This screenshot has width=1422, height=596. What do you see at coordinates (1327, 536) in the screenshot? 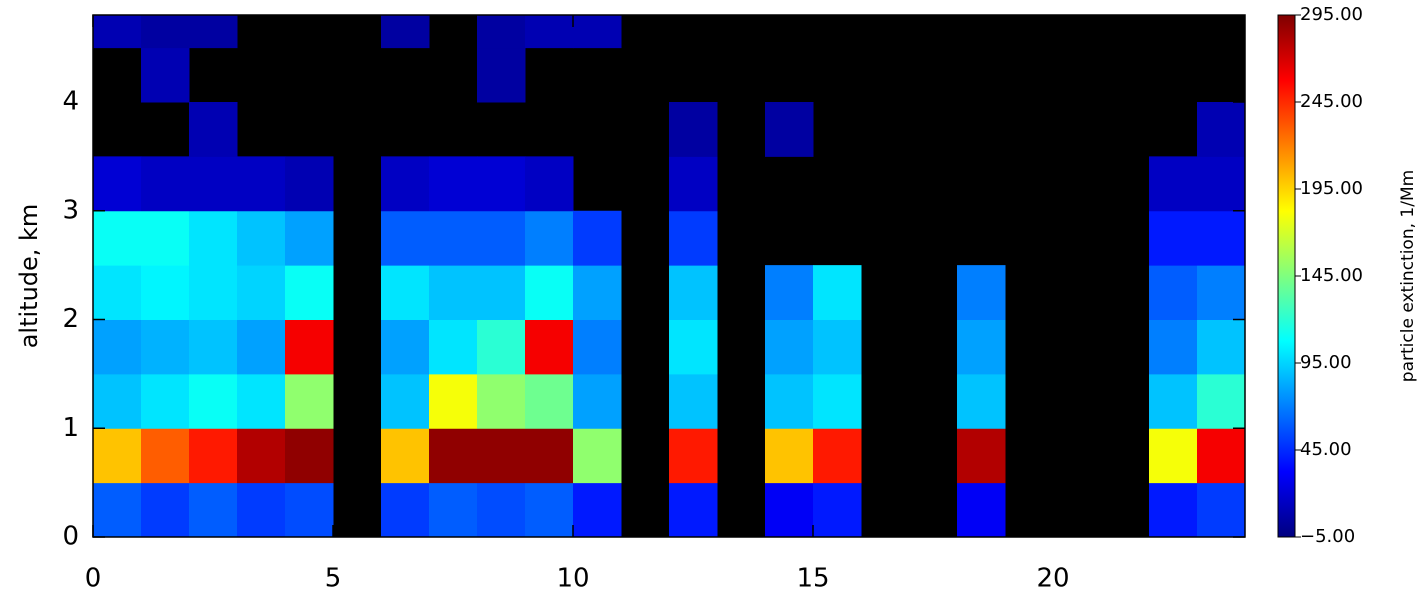
I see `colorbar-tick-label: −5.00` at bounding box center [1327, 536].